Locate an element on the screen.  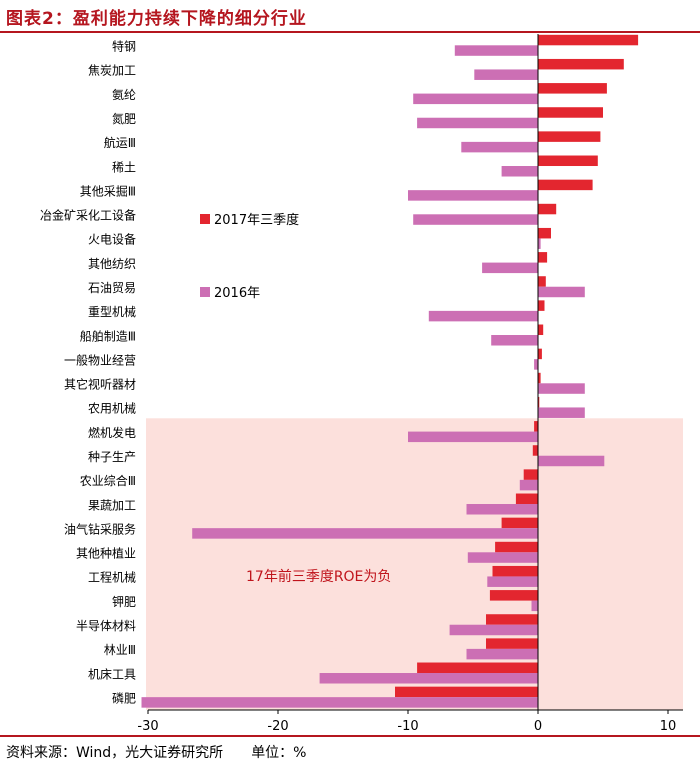
source-text: 资料来源：Wind，光大证券研究所 is located at coordinates (115, 753).